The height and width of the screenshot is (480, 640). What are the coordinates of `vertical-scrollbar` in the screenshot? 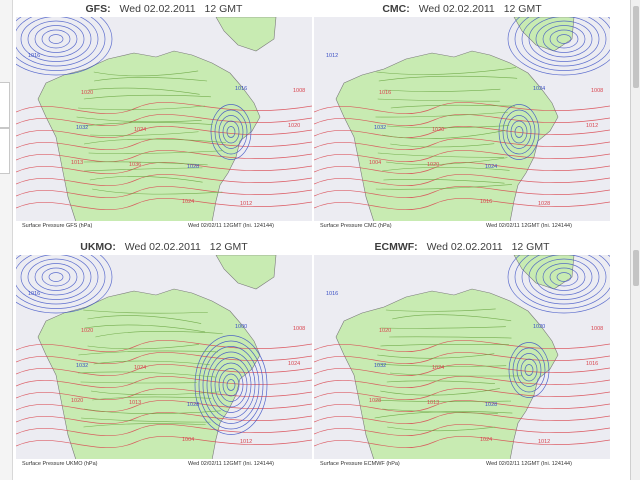 It's located at (635, 240).